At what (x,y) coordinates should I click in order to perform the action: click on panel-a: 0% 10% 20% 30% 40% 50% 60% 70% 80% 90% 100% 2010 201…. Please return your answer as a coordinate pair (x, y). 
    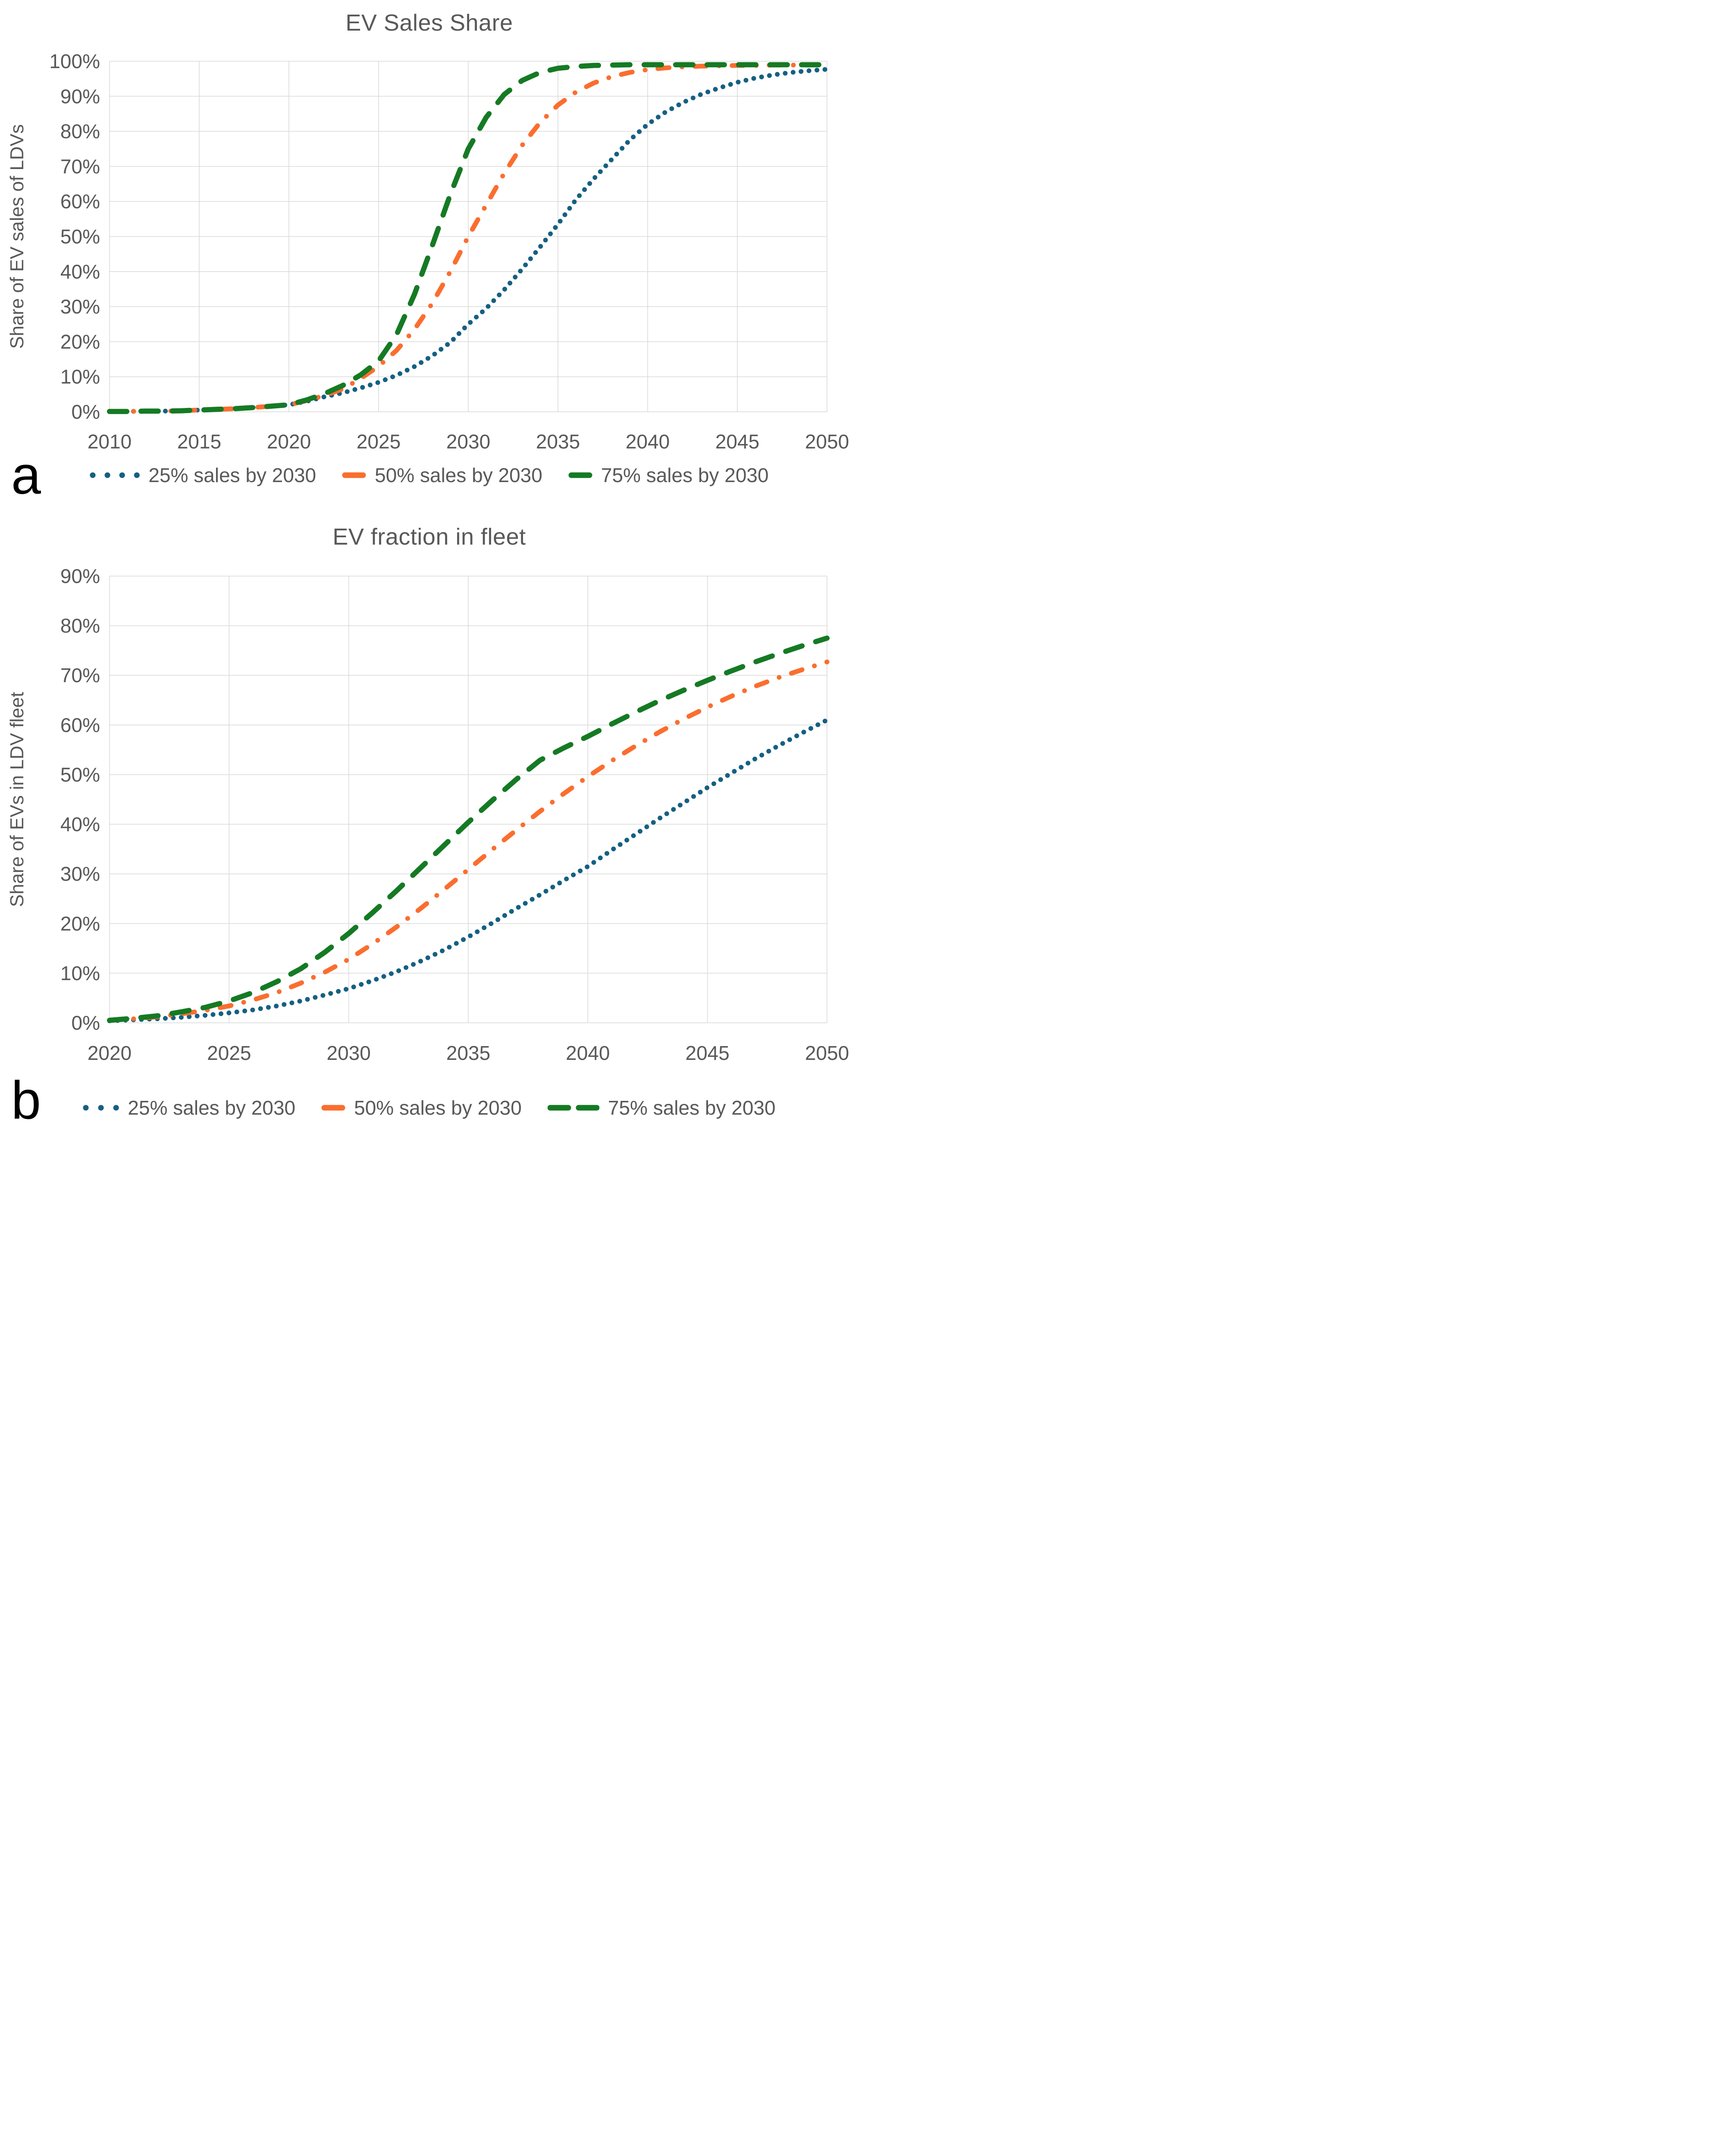
    Looking at the image, I should click on (429, 252).